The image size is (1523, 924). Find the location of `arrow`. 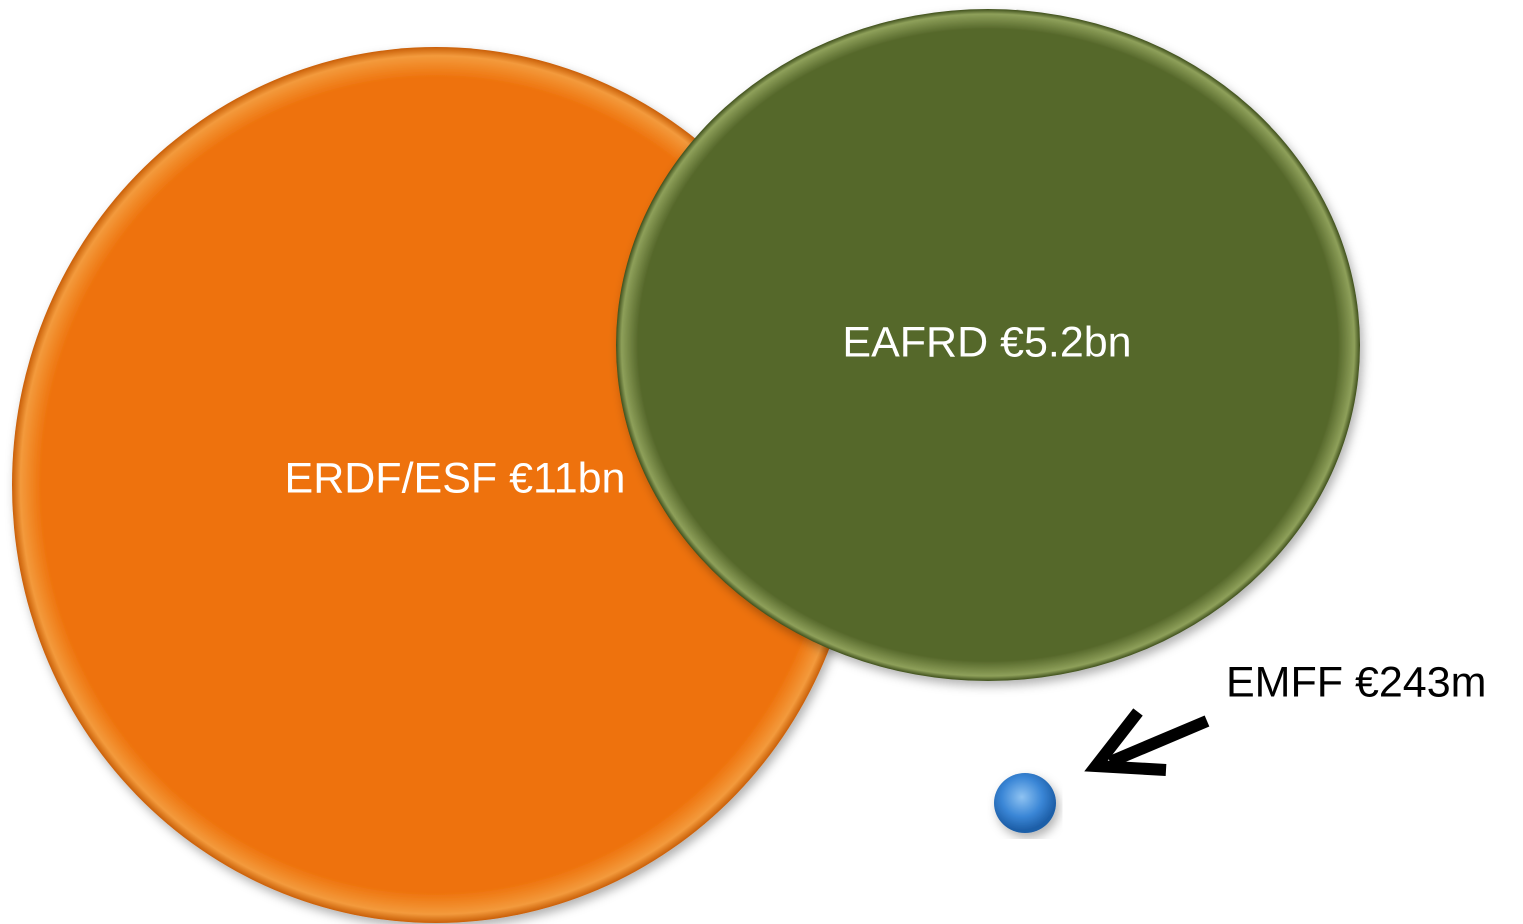

arrow is located at coordinates (1147, 742).